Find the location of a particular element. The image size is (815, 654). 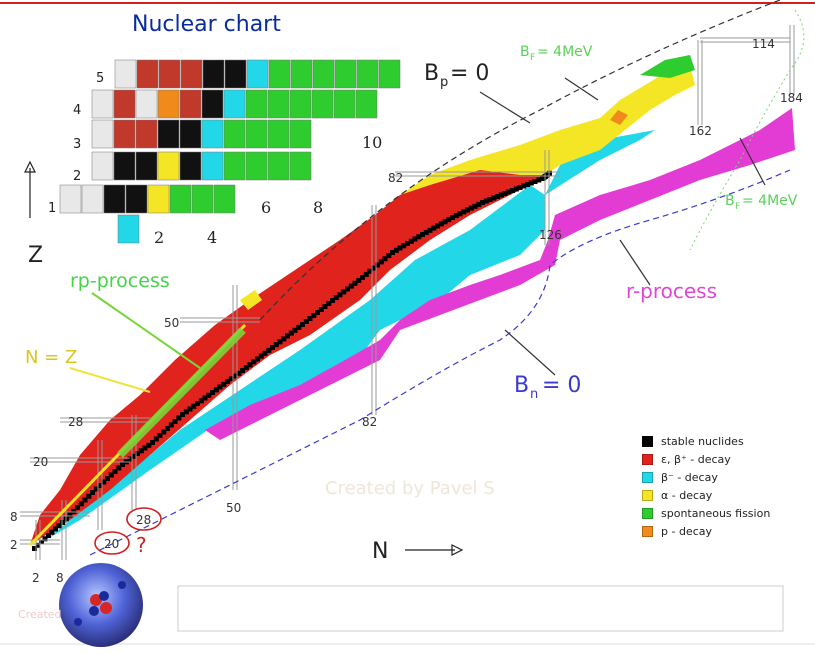

bp-value: = 0 is located at coordinates (469, 73).